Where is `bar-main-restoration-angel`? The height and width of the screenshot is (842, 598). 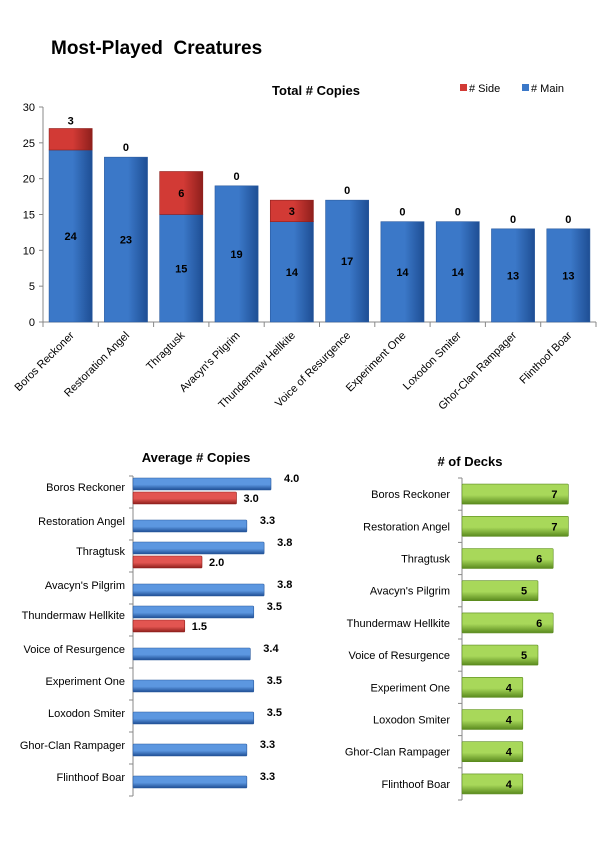
bar-main-restoration-angel is located at coordinates (126, 239).